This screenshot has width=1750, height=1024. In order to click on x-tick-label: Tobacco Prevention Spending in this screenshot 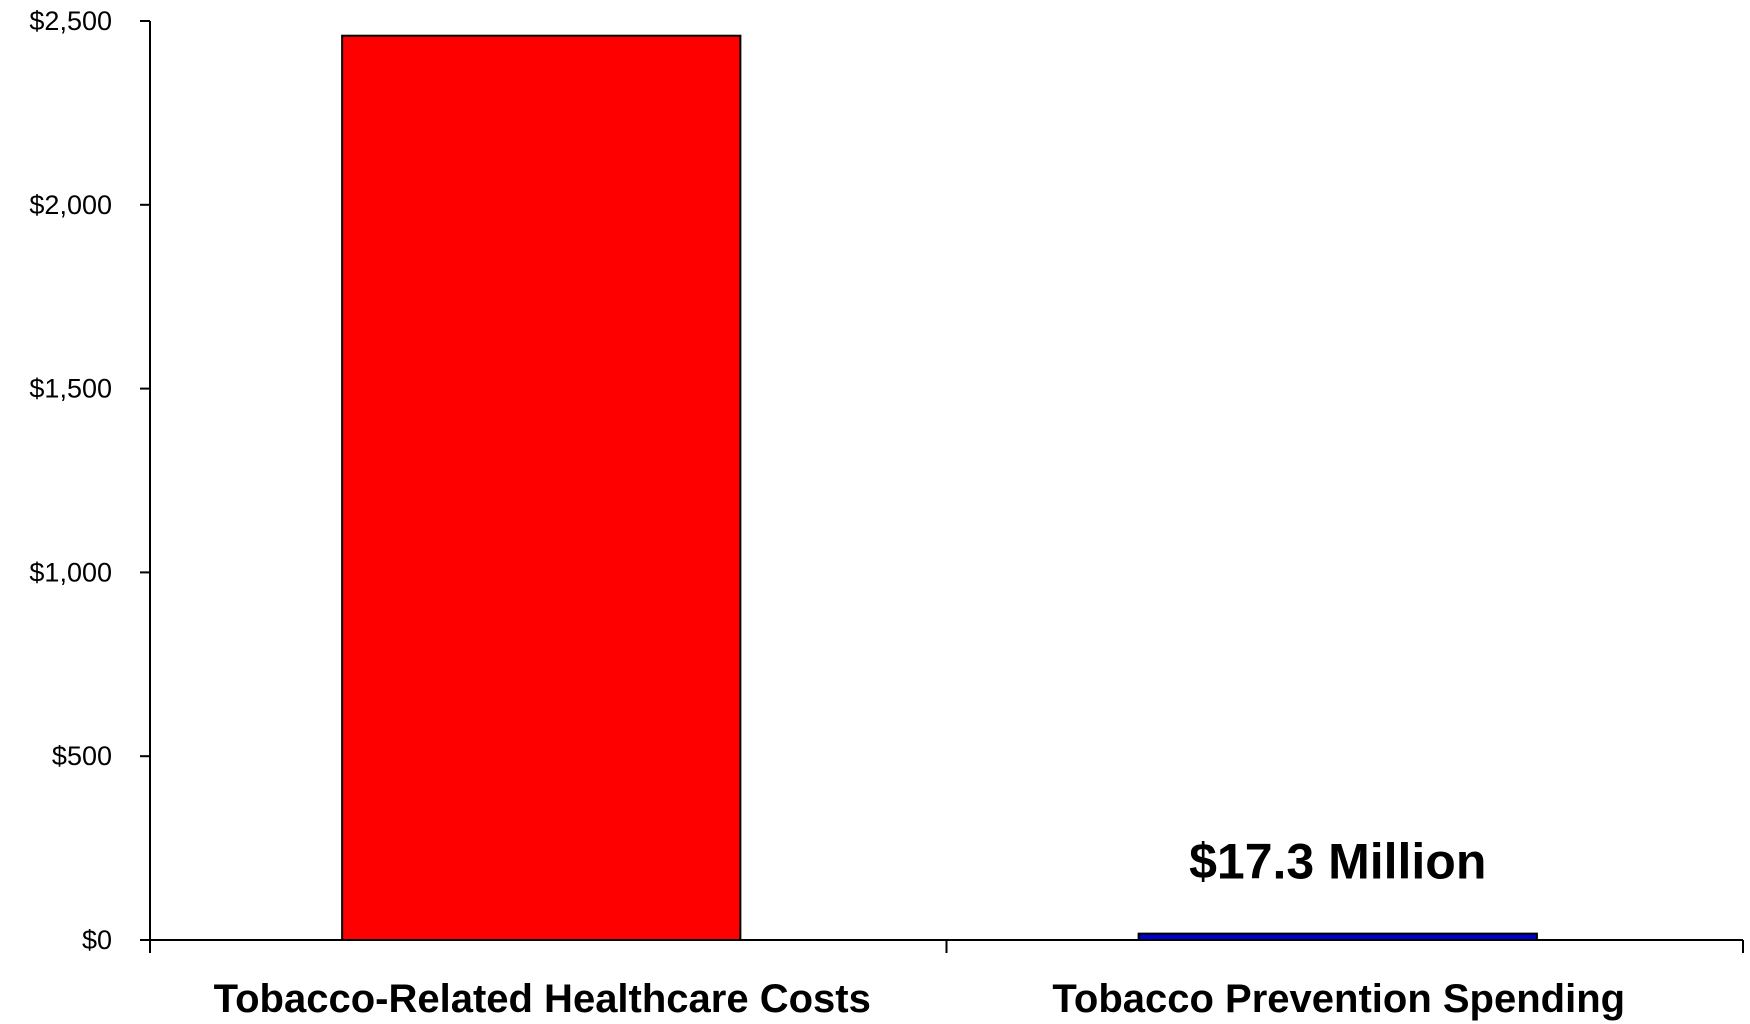, I will do `click(1338, 999)`.